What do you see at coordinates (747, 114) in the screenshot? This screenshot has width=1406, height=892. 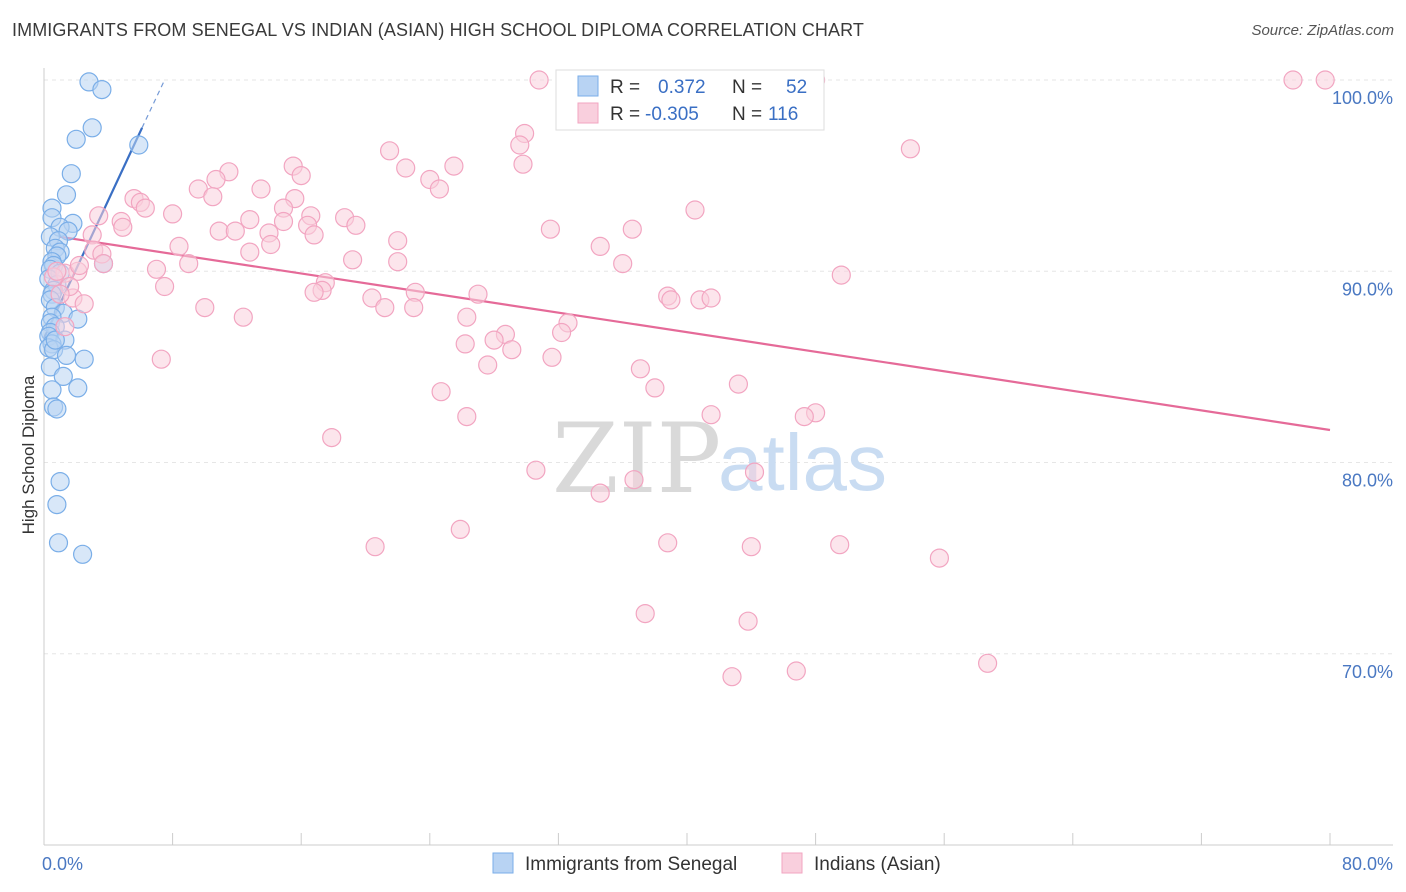 I see `legend-n-label-indians: N =` at bounding box center [747, 114].